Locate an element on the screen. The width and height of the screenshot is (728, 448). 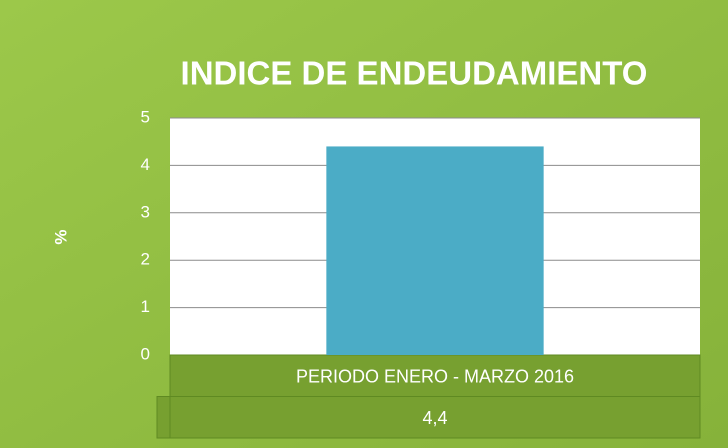
chart-title: INDICE DE ENDEUDAMIENTO is located at coordinates (414, 73).